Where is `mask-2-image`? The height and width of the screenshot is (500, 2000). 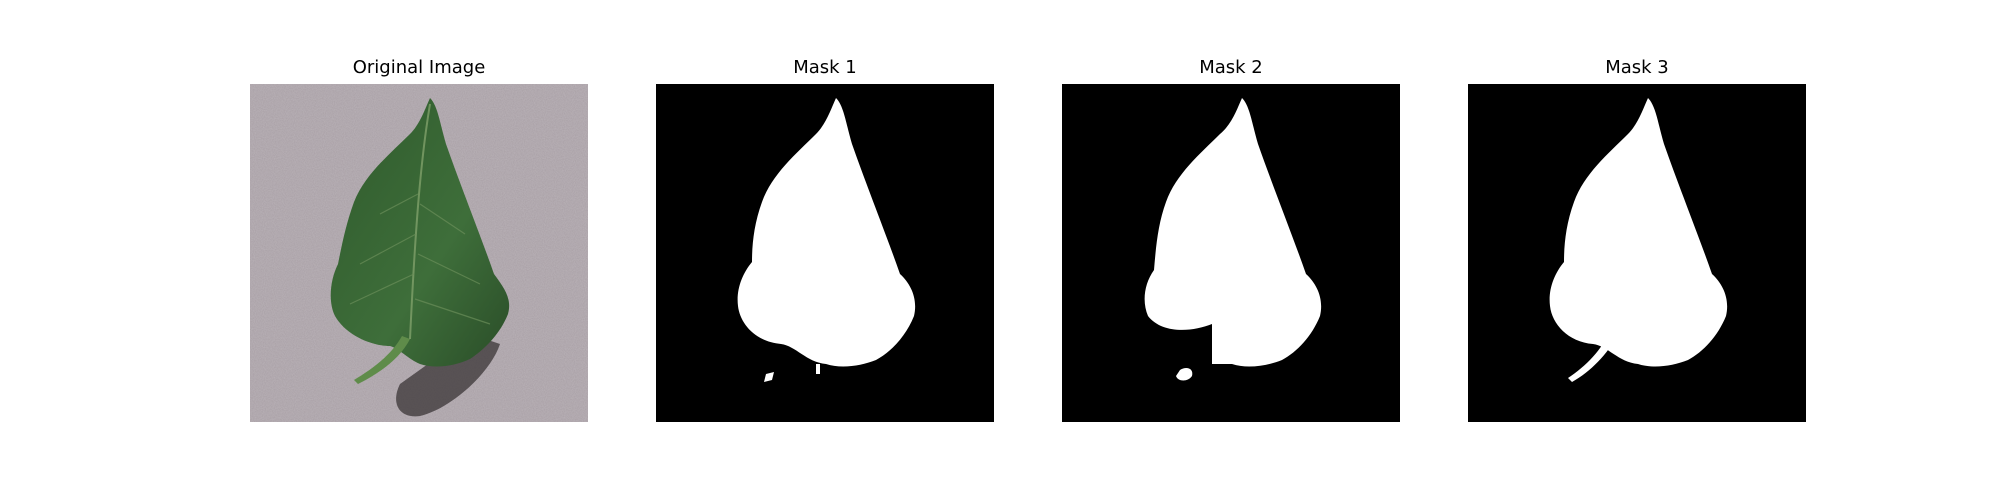 mask-2-image is located at coordinates (1231, 253).